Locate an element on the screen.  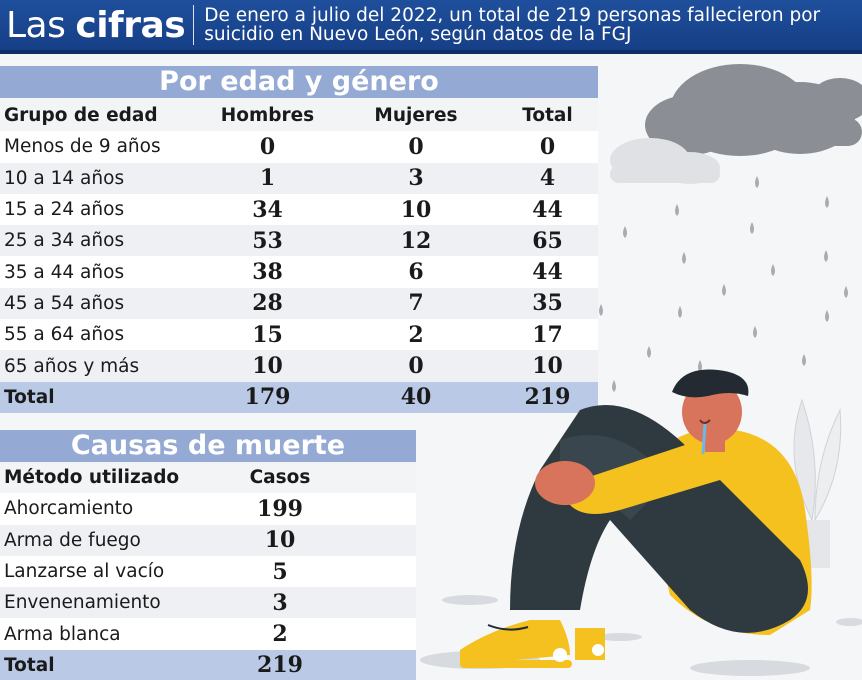
age-table-header-row: Grupo de edad Hombres Mujeres Total is located at coordinates (299, 116).